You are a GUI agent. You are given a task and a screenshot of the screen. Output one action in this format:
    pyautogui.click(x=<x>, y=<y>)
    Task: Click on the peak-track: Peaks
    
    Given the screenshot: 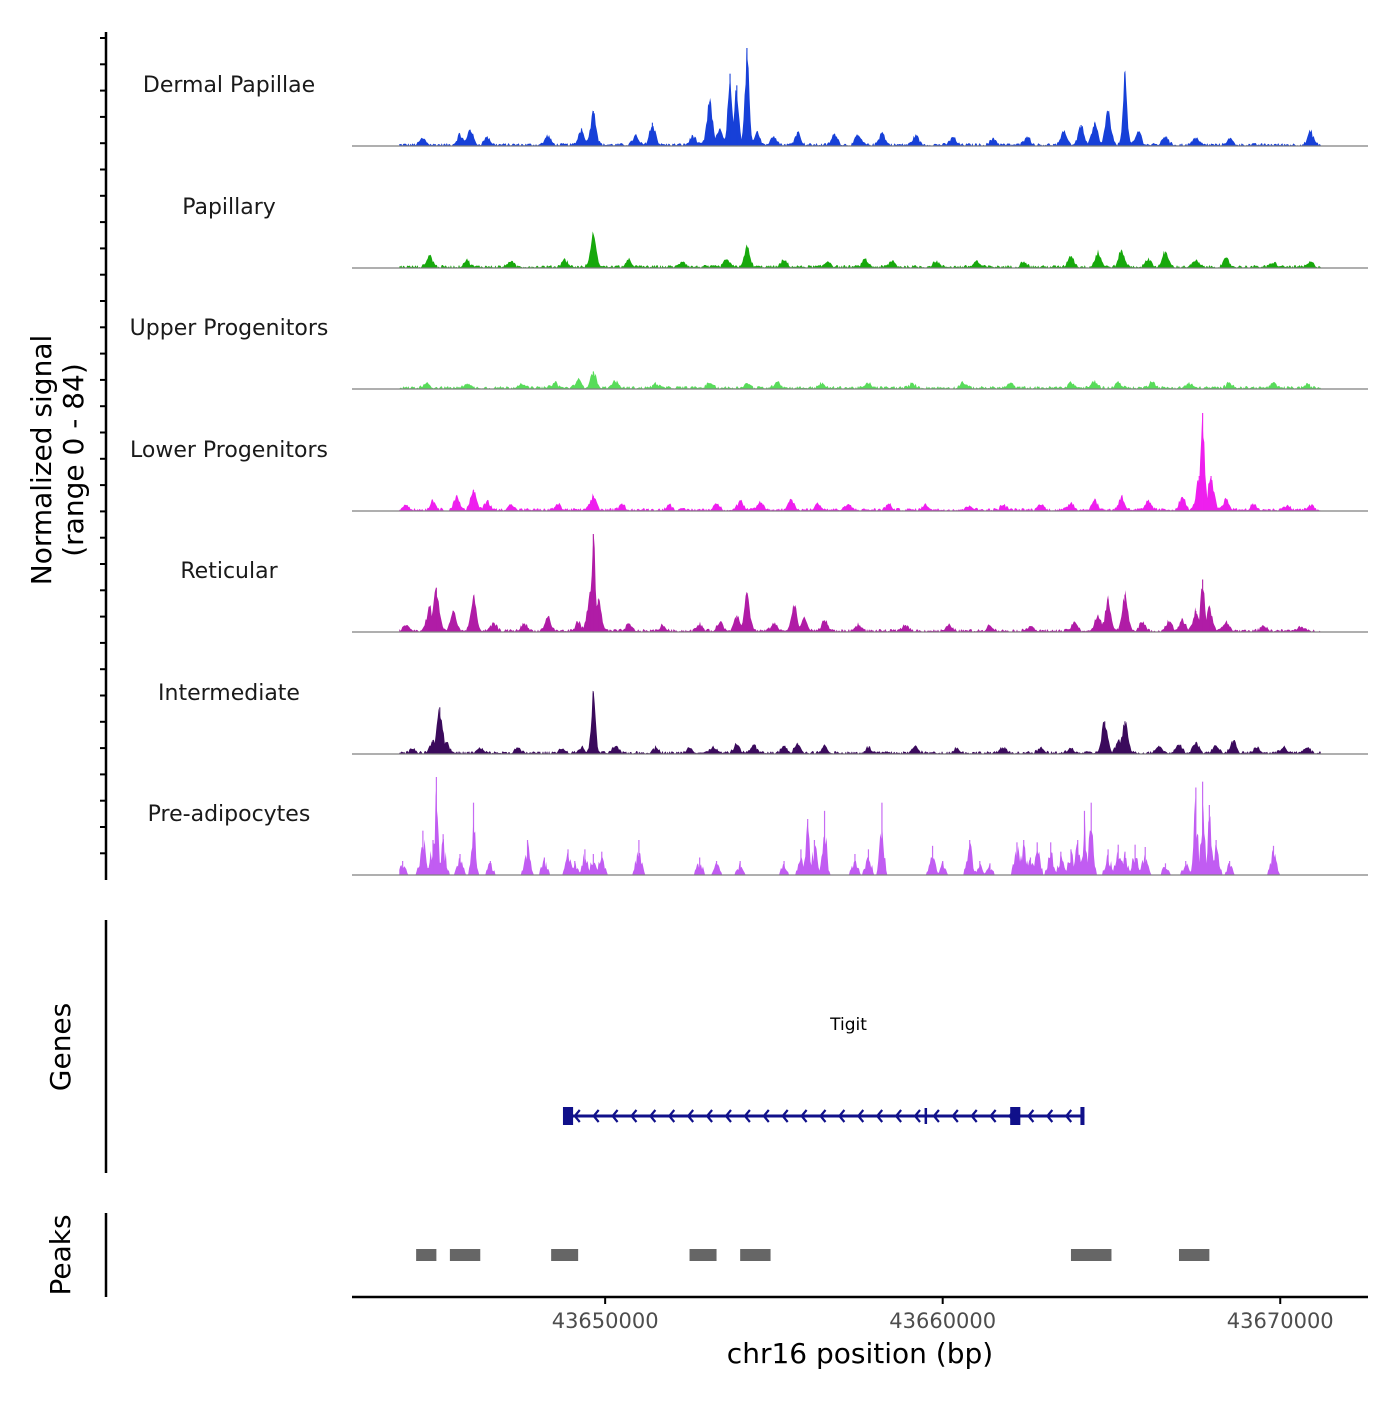 What is the action you would take?
    pyautogui.click(x=627, y=1255)
    